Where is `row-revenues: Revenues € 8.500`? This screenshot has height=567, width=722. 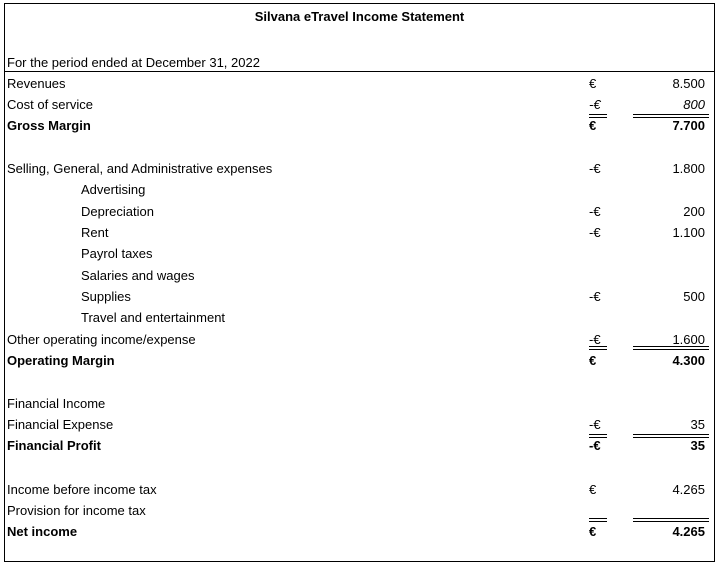 row-revenues: Revenues € 8.500 is located at coordinates (359, 84).